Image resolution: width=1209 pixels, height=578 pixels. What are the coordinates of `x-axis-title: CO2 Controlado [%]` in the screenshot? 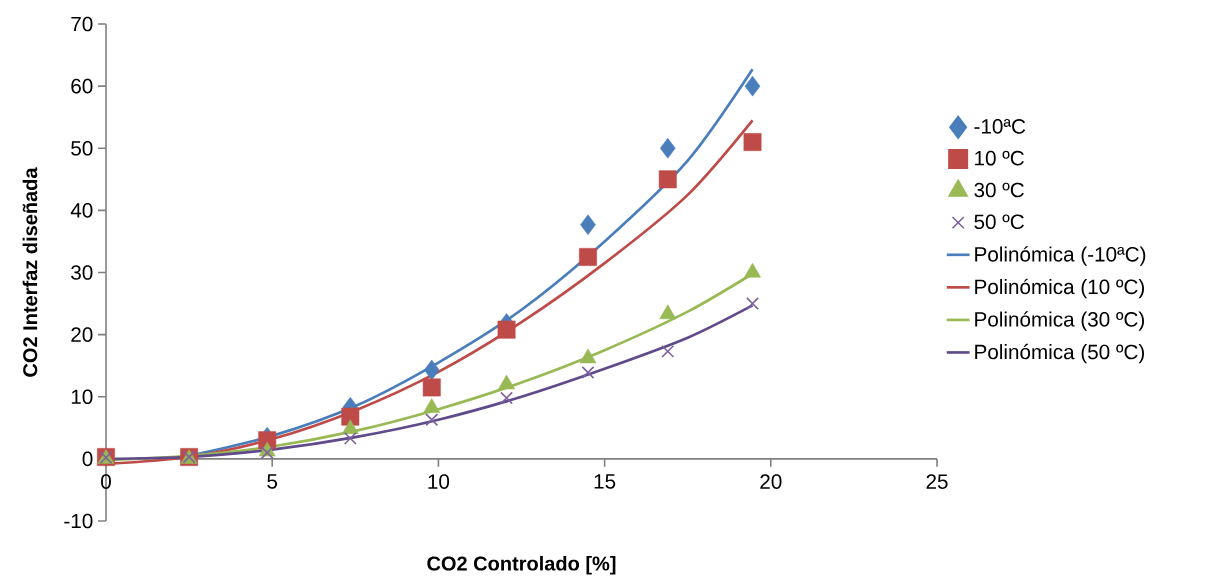 It's located at (521, 565).